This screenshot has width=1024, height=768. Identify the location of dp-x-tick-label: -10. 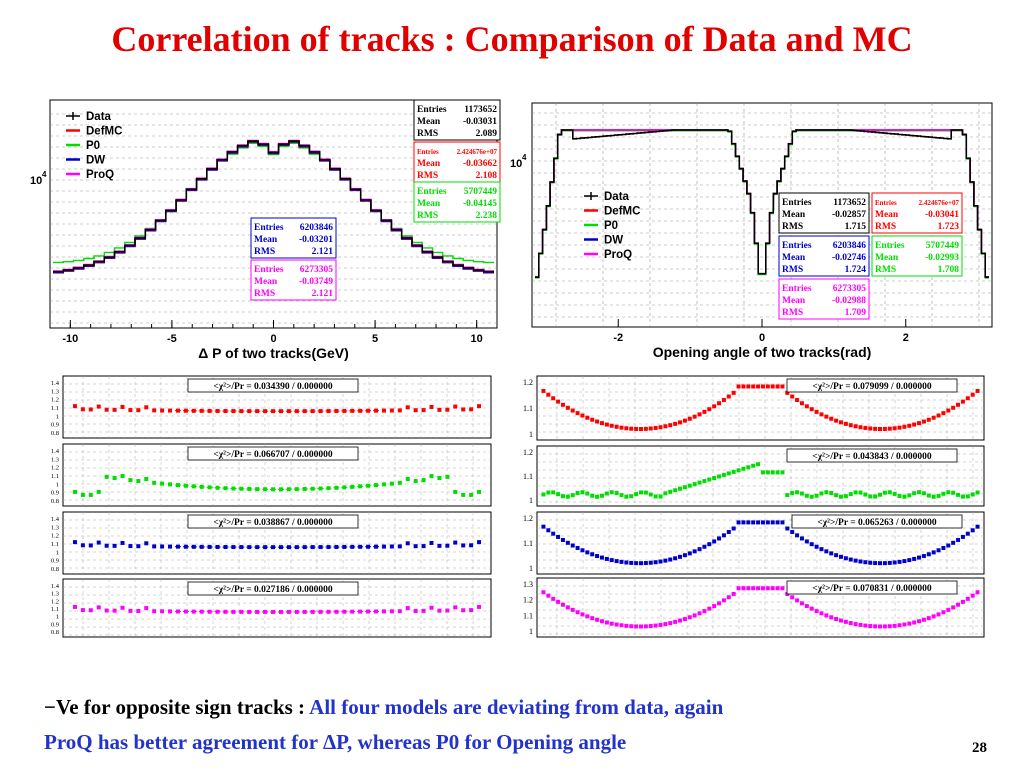
(70, 339).